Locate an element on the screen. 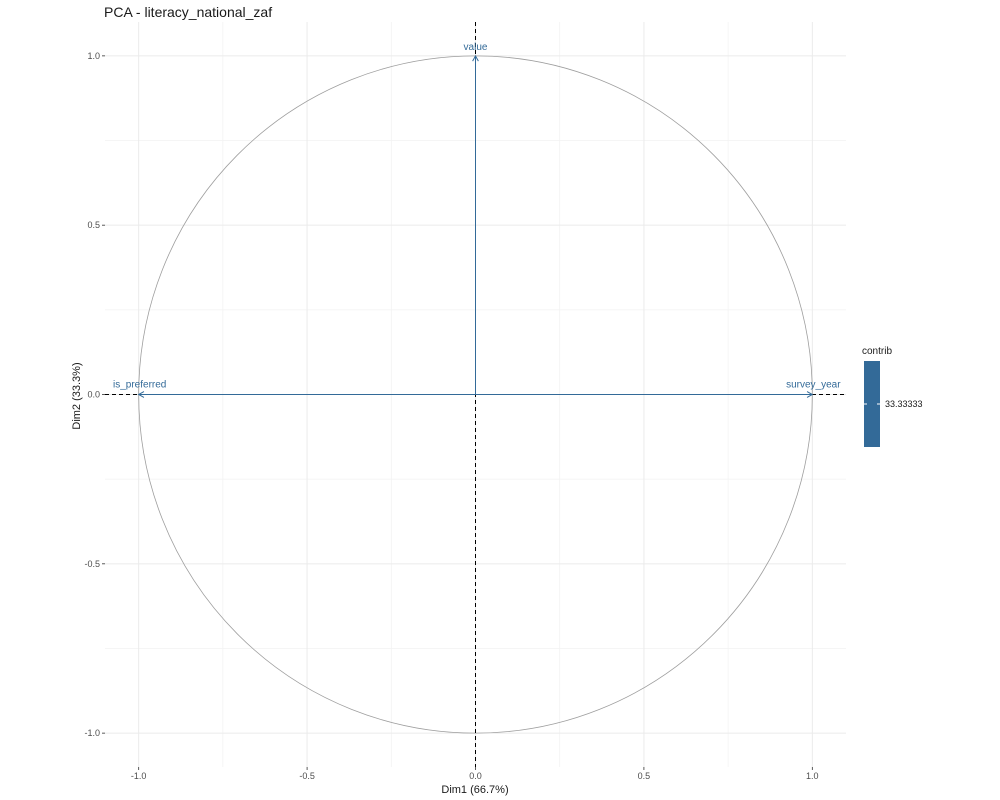 This screenshot has width=1000, height=800. arrowhead-value is located at coordinates (475, 58).